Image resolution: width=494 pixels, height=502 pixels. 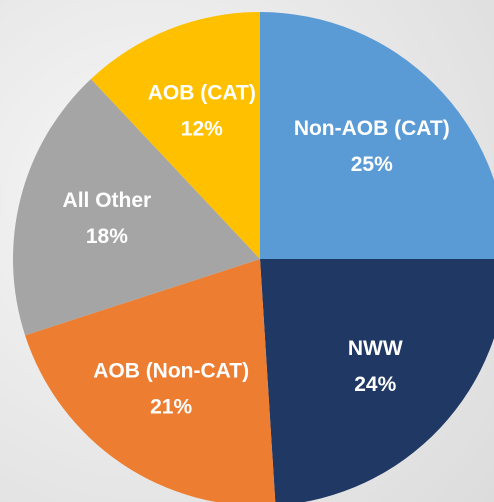 I want to click on slice-value-label: 21%, so click(x=171, y=406).